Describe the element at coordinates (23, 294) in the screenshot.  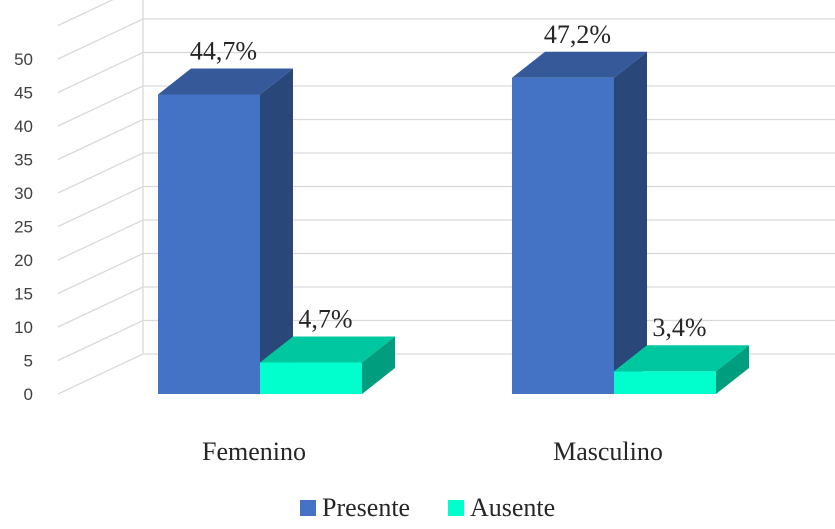
I see `y-tick-label: 15` at that location.